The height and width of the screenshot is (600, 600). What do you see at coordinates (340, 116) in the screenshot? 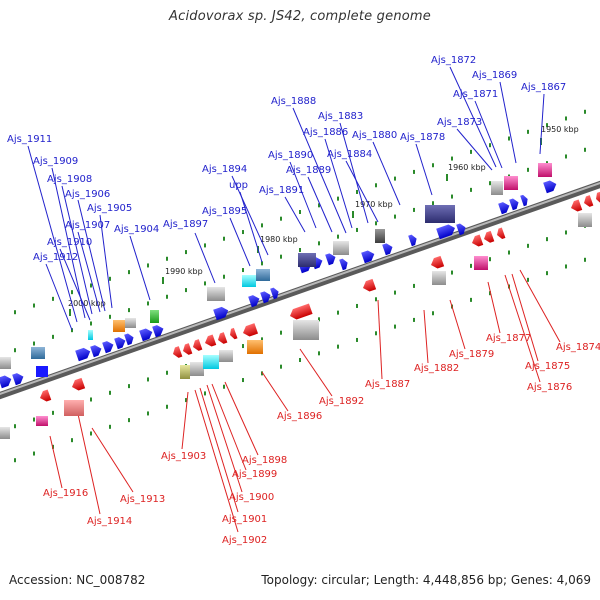
I see `gene-label: Ajs_1883` at bounding box center [340, 116].